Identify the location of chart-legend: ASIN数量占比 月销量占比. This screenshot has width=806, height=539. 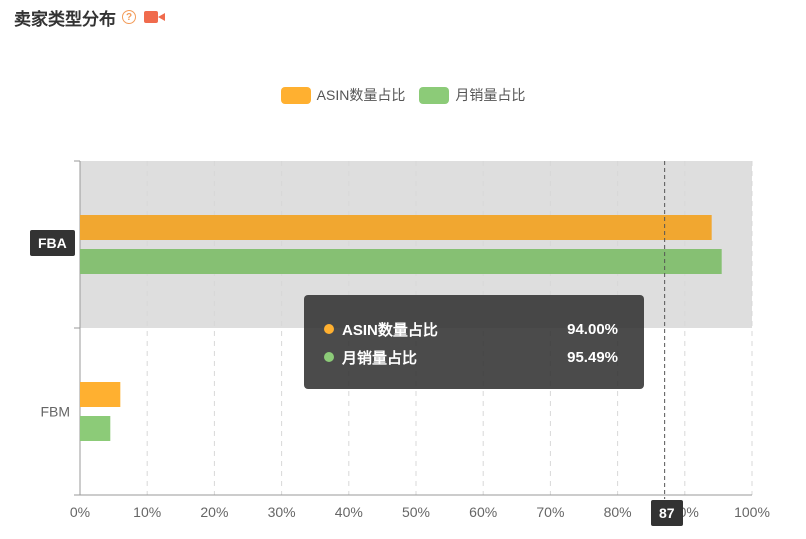
(403, 95).